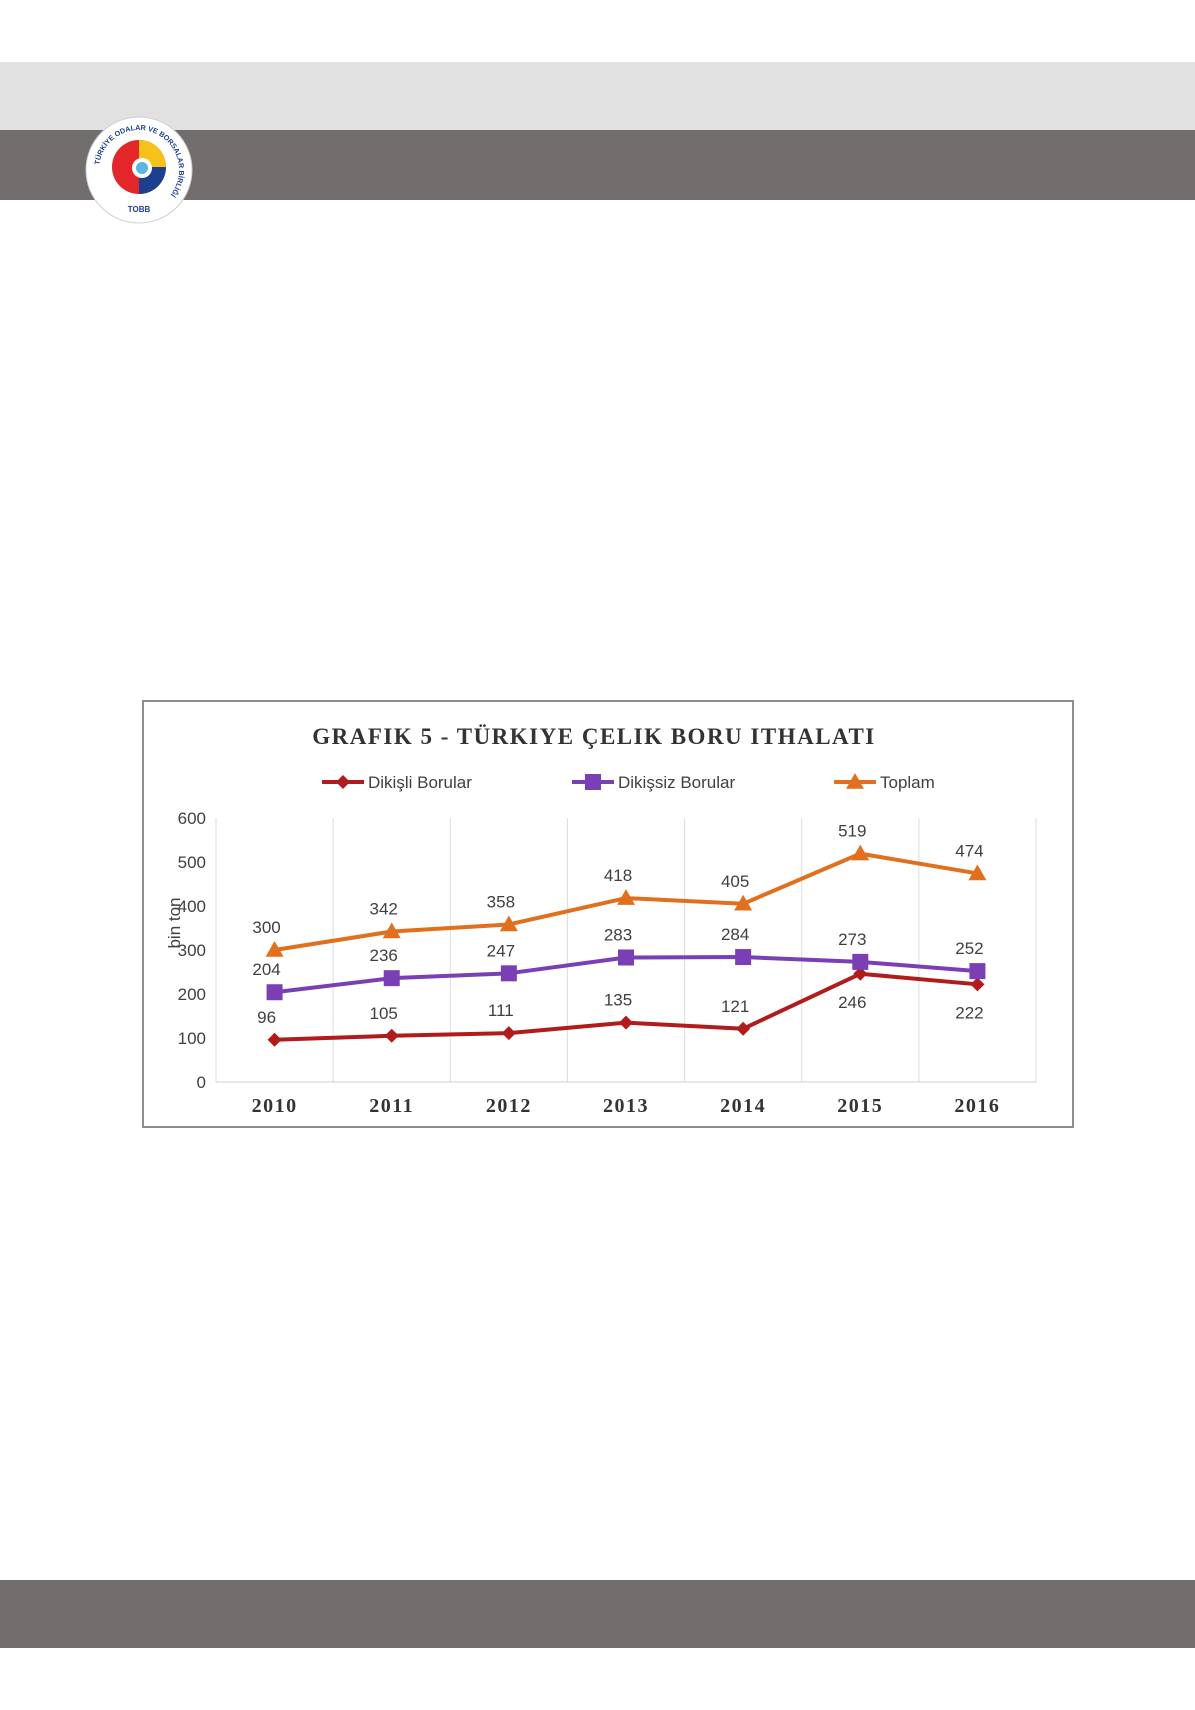  I want to click on y-tick-label: 200, so click(192, 994).